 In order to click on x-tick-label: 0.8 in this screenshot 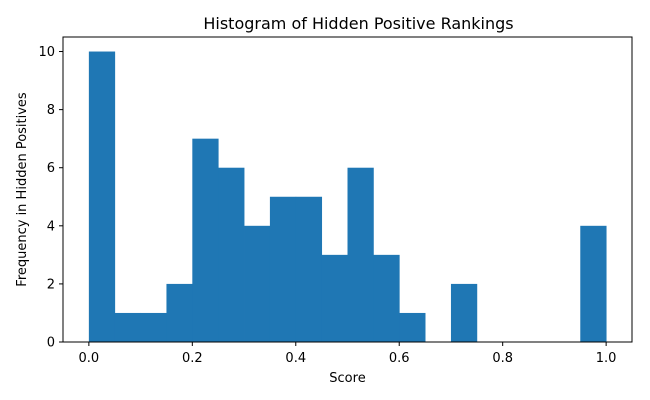, I will do `click(502, 358)`.